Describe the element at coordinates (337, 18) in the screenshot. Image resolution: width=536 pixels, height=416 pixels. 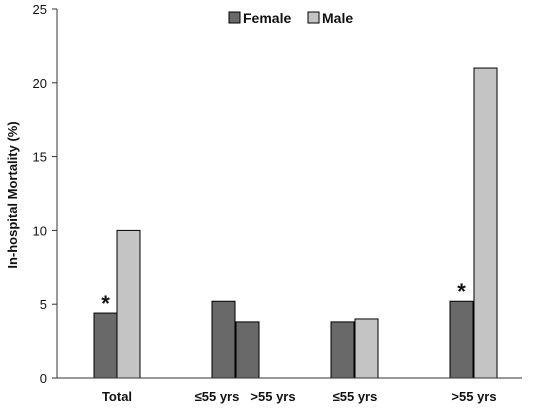
I see `legend-label-male: Male` at that location.